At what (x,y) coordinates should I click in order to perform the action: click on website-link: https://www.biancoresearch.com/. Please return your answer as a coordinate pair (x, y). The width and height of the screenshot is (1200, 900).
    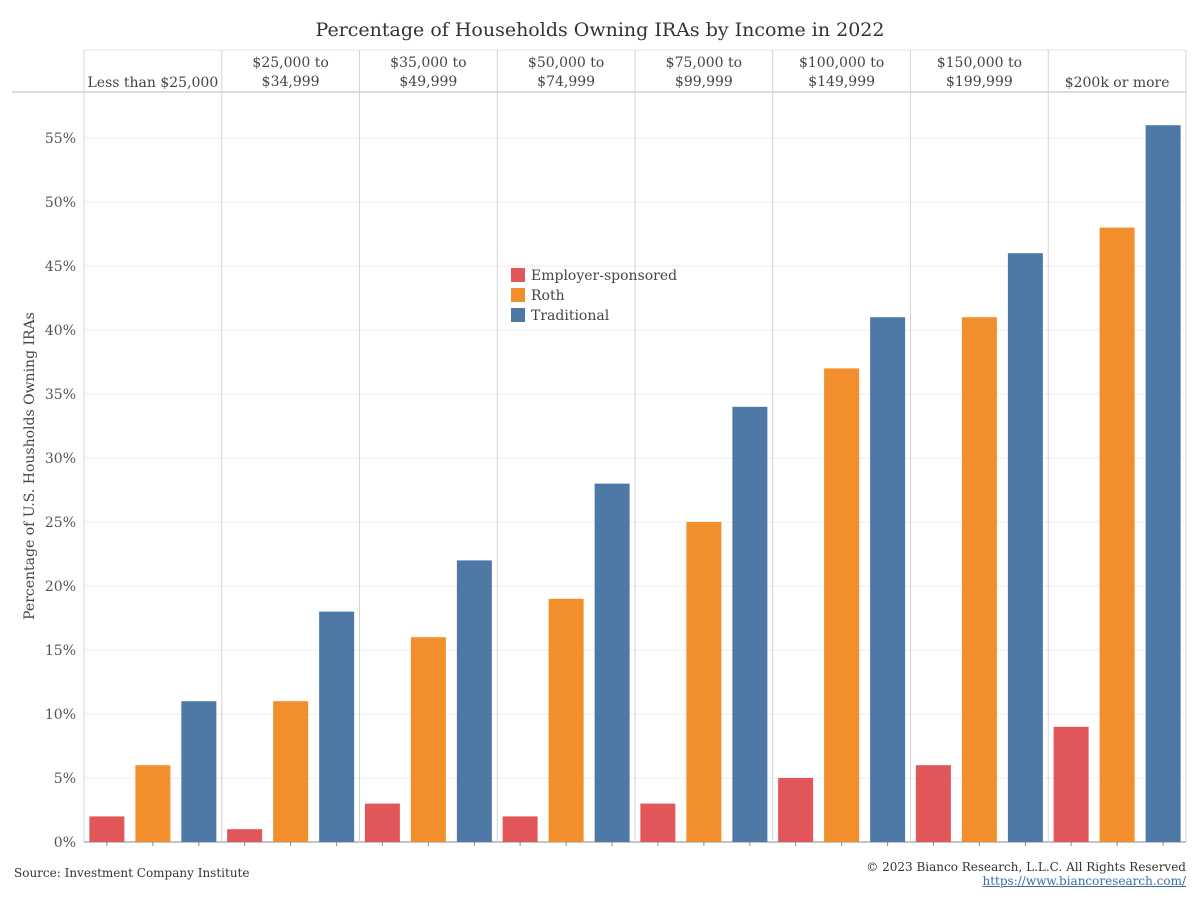
    Looking at the image, I should click on (1084, 881).